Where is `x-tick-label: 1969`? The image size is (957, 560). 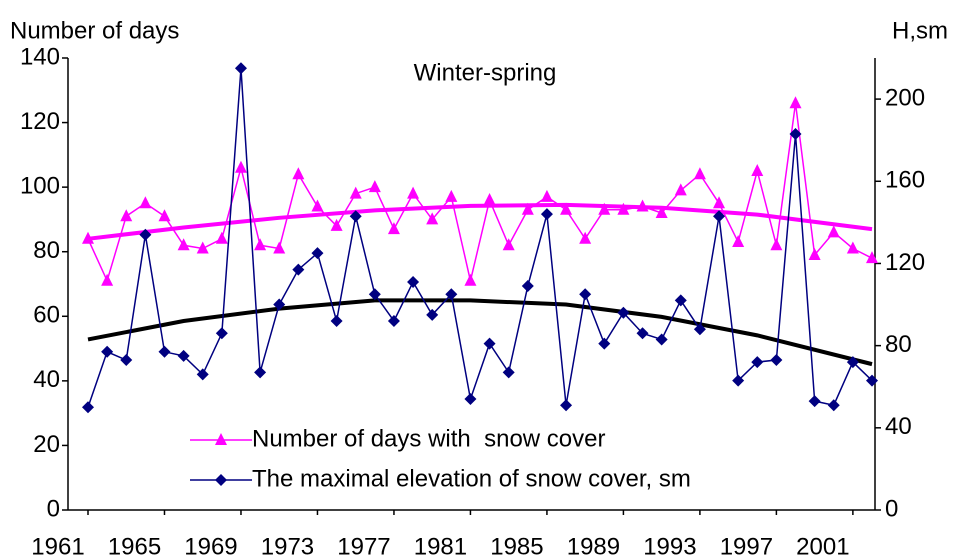
x-tick-label: 1969 is located at coordinates (210, 546).